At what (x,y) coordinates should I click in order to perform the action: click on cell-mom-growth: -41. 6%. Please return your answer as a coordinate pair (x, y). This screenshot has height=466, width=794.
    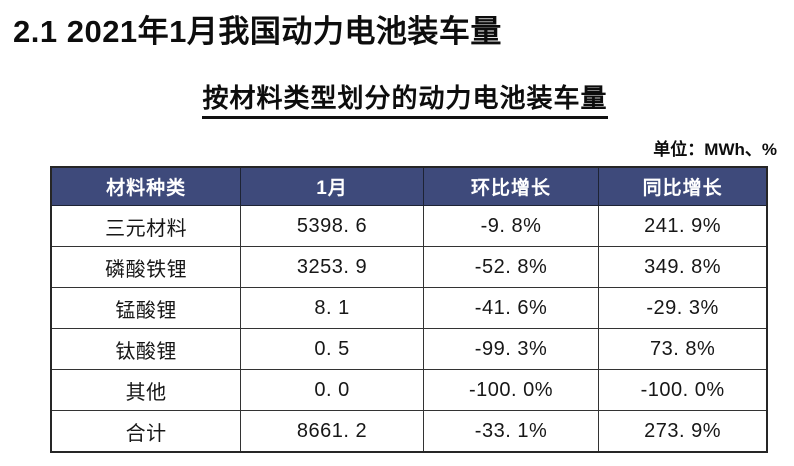
    Looking at the image, I should click on (511, 308).